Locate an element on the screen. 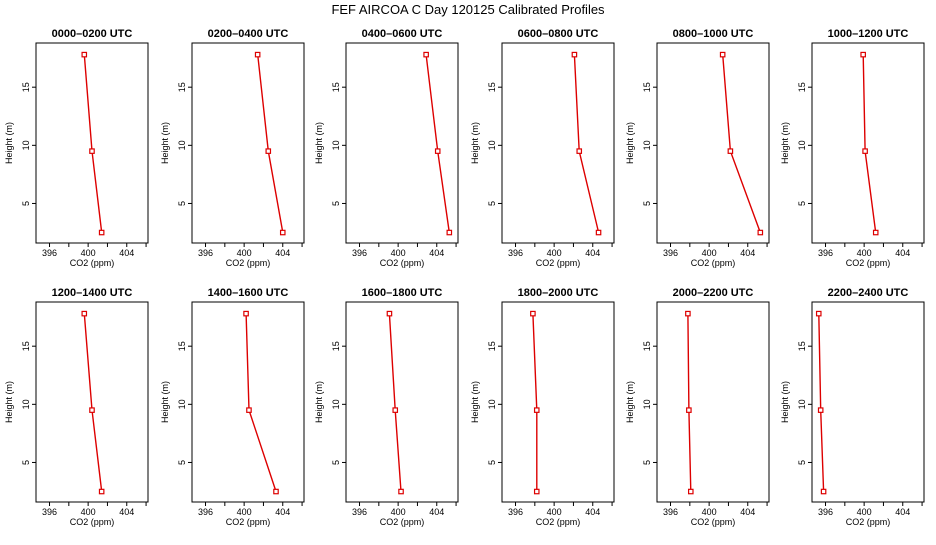 This screenshot has height=545, width=936. panel-title: 1800–2000 UTC is located at coordinates (558, 293).